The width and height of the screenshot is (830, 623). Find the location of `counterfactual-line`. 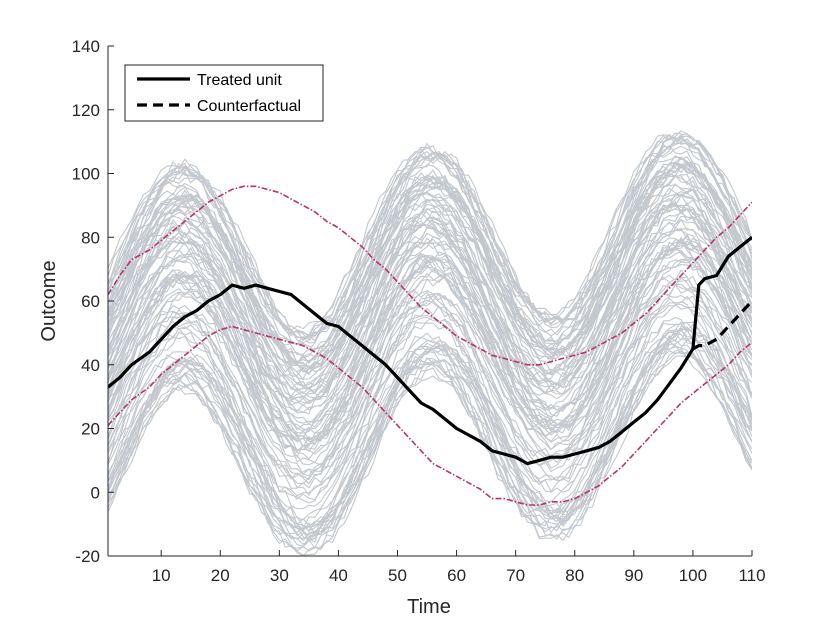

counterfactual-line is located at coordinates (722, 325).